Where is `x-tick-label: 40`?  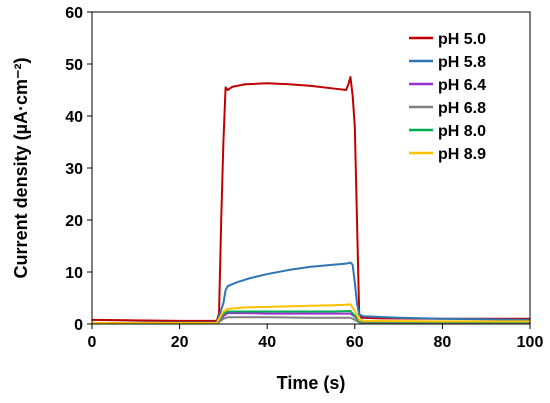
x-tick-label: 40 is located at coordinates (267, 342).